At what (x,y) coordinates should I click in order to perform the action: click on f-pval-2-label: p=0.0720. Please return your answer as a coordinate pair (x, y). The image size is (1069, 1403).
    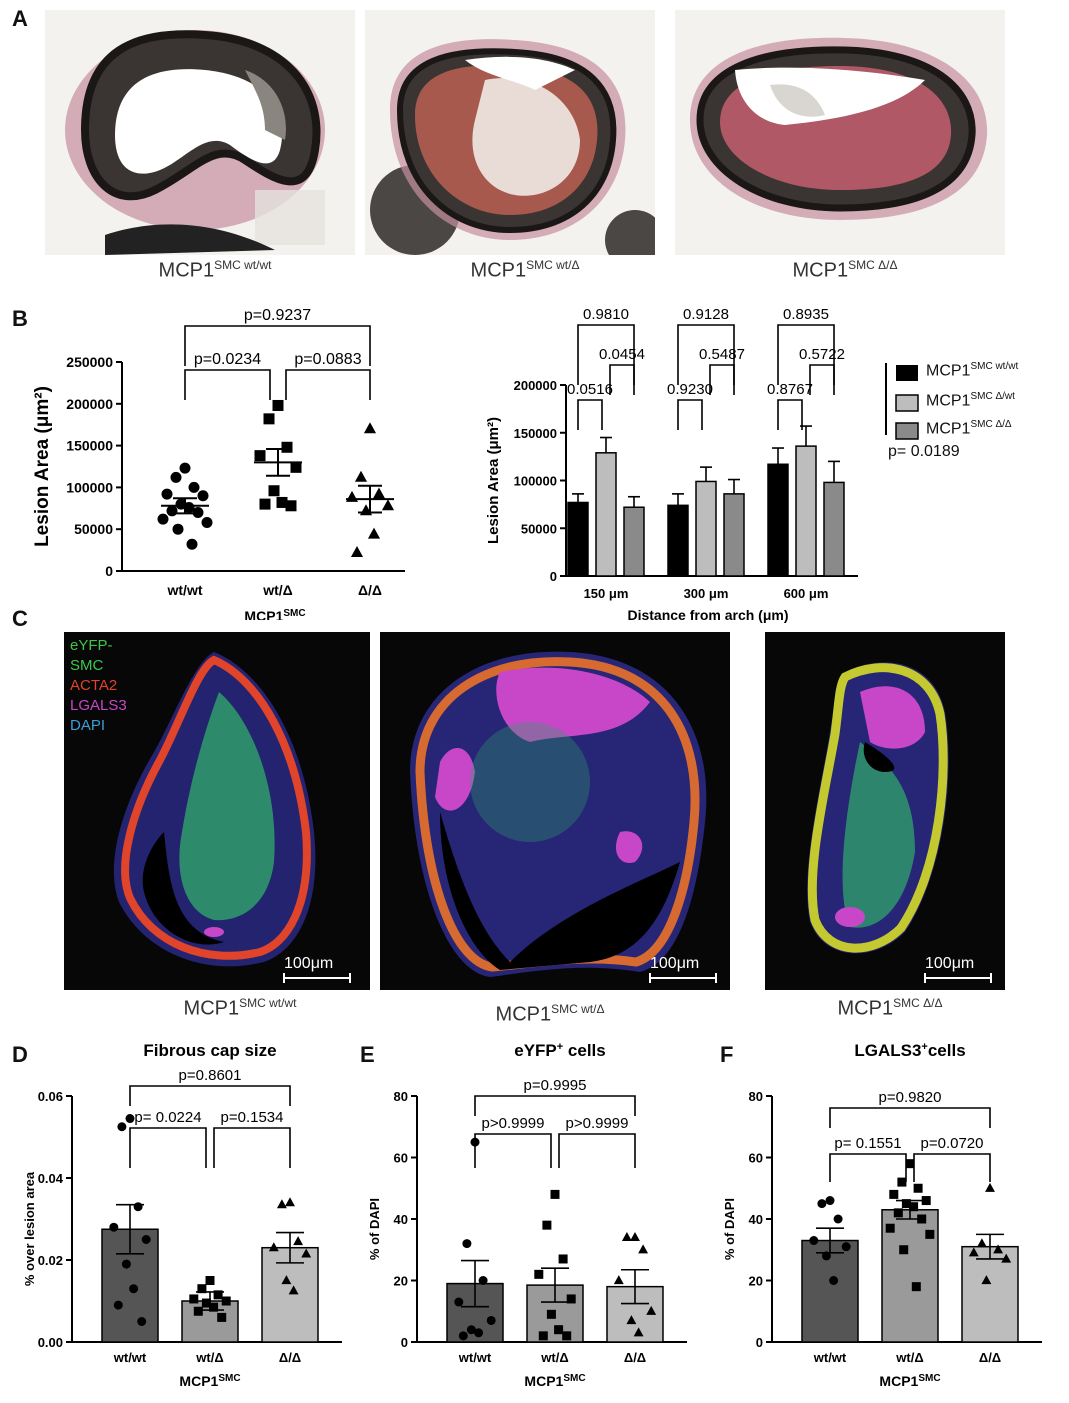
    Looking at the image, I should click on (952, 1143).